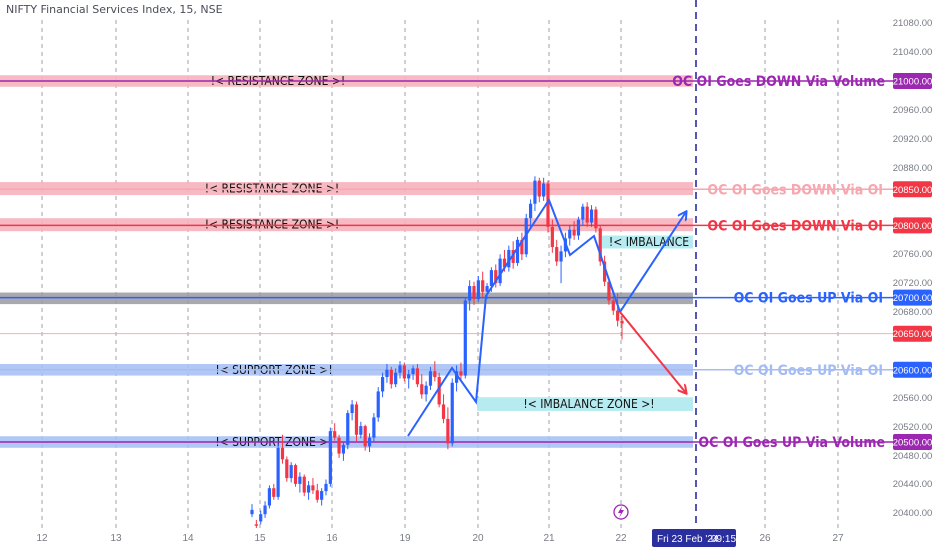  I want to click on time-tick-label: 12, so click(42, 538).